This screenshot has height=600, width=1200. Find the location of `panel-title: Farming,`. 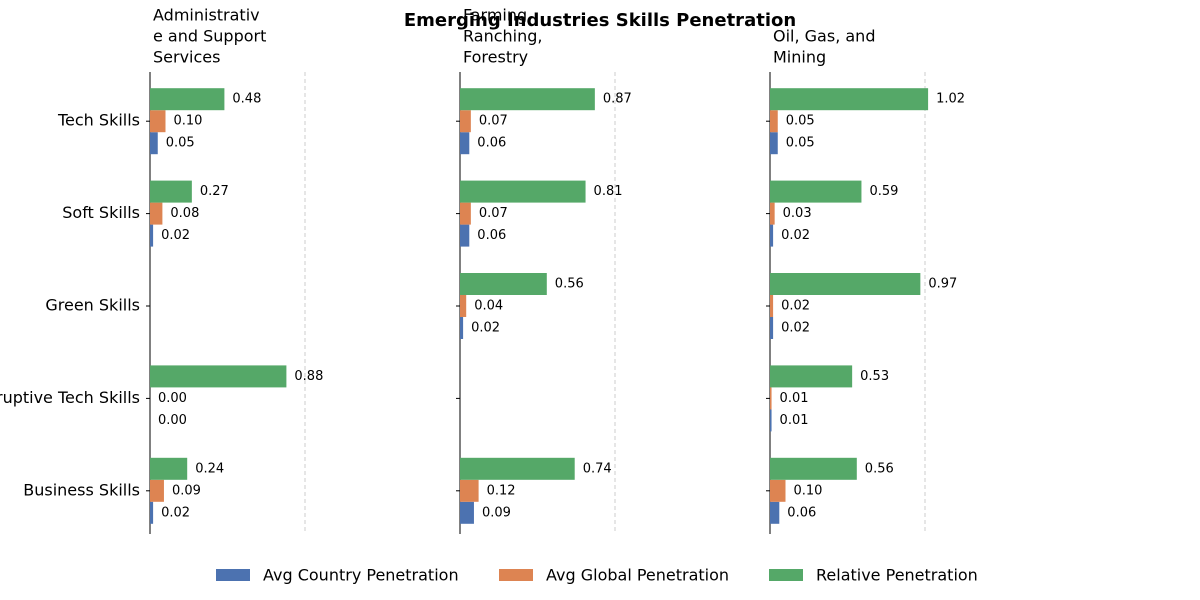

panel-title: Farming, is located at coordinates (497, 15).